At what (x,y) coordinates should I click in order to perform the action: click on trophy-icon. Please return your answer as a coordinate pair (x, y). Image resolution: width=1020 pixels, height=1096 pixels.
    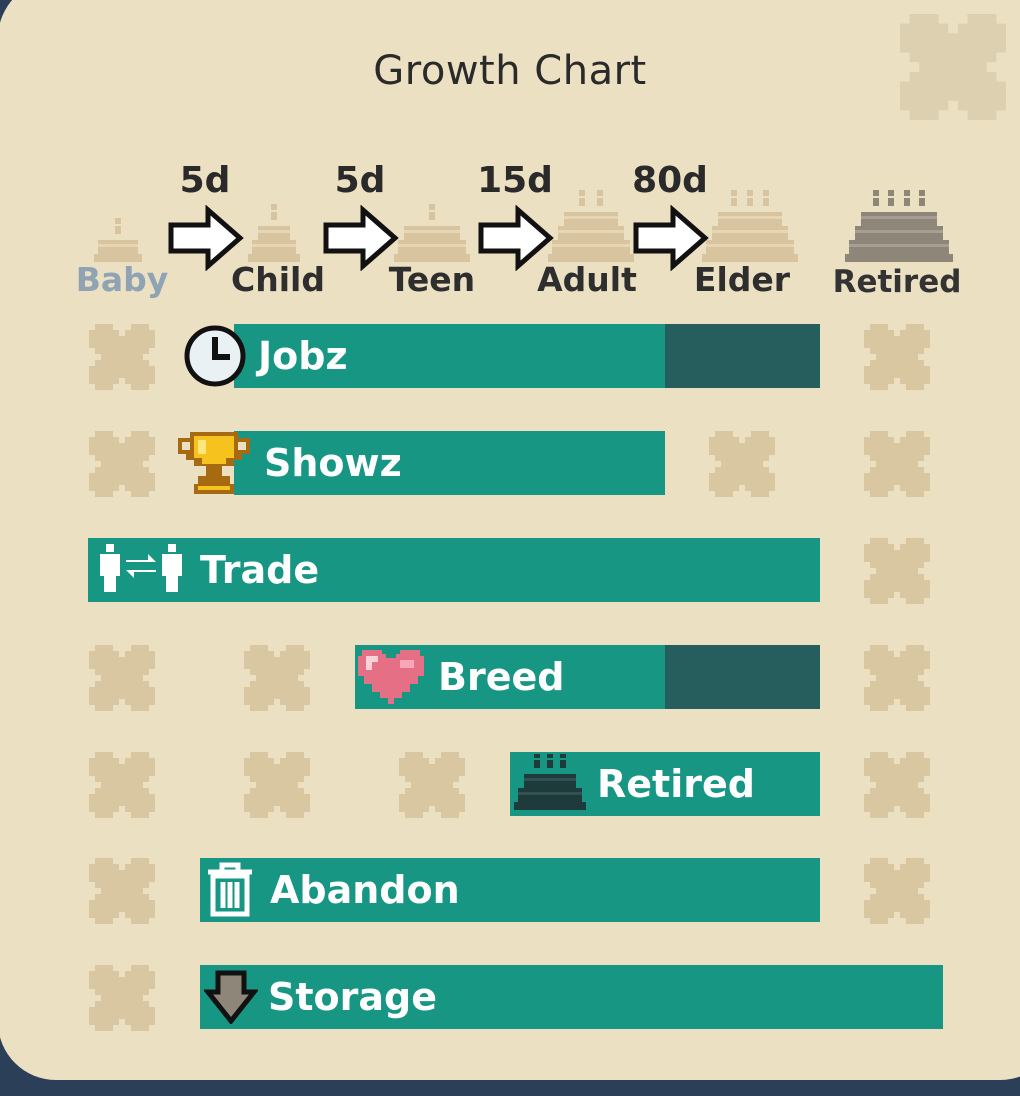
    Looking at the image, I should click on (214, 463).